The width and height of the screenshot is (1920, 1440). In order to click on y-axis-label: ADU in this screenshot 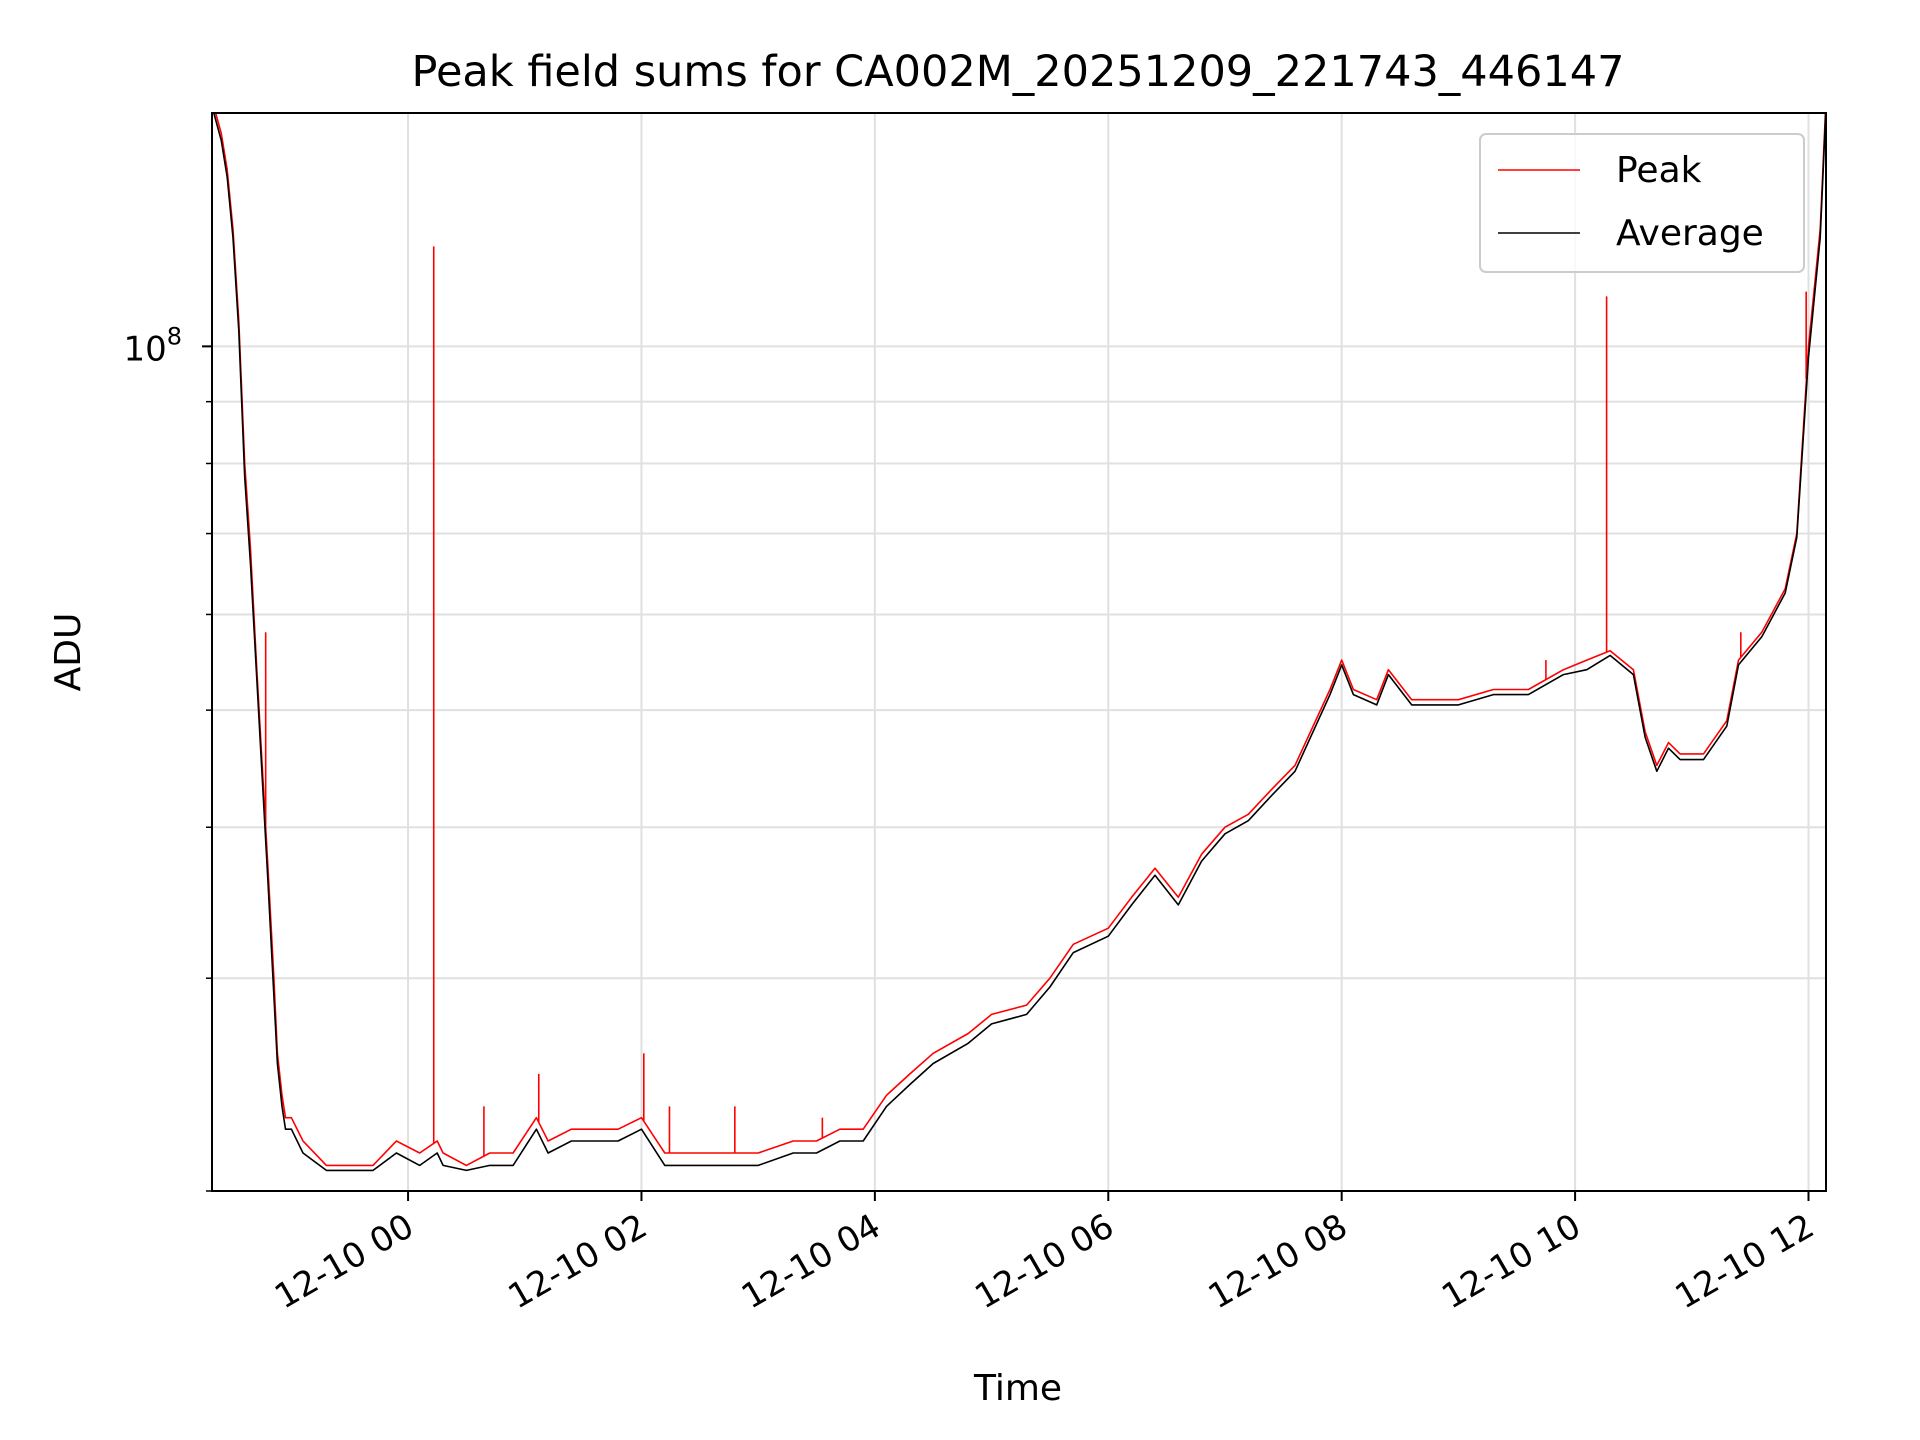, I will do `click(68, 652)`.